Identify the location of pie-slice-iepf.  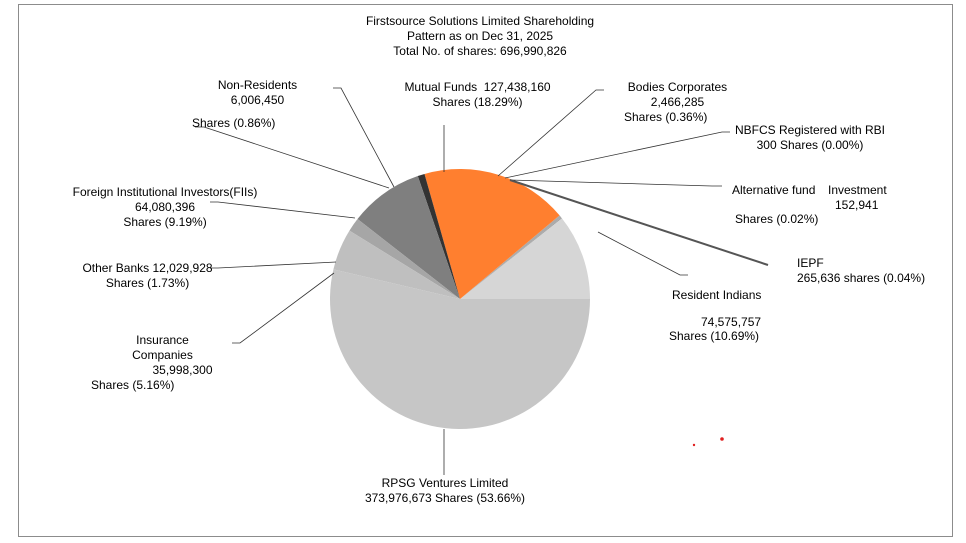
(511, 258).